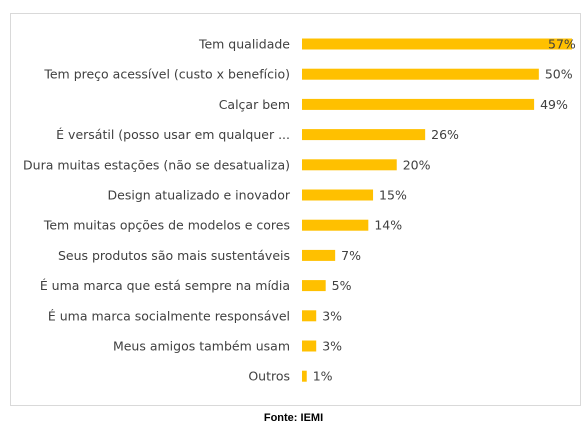  Describe the element at coordinates (254, 104) in the screenshot. I see `category-label-3: Calçar bem` at that location.